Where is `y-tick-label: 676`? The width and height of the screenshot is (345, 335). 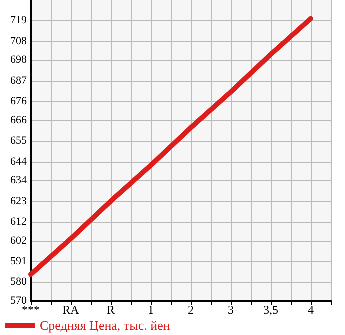 y-tick-label: 676 is located at coordinates (19, 102).